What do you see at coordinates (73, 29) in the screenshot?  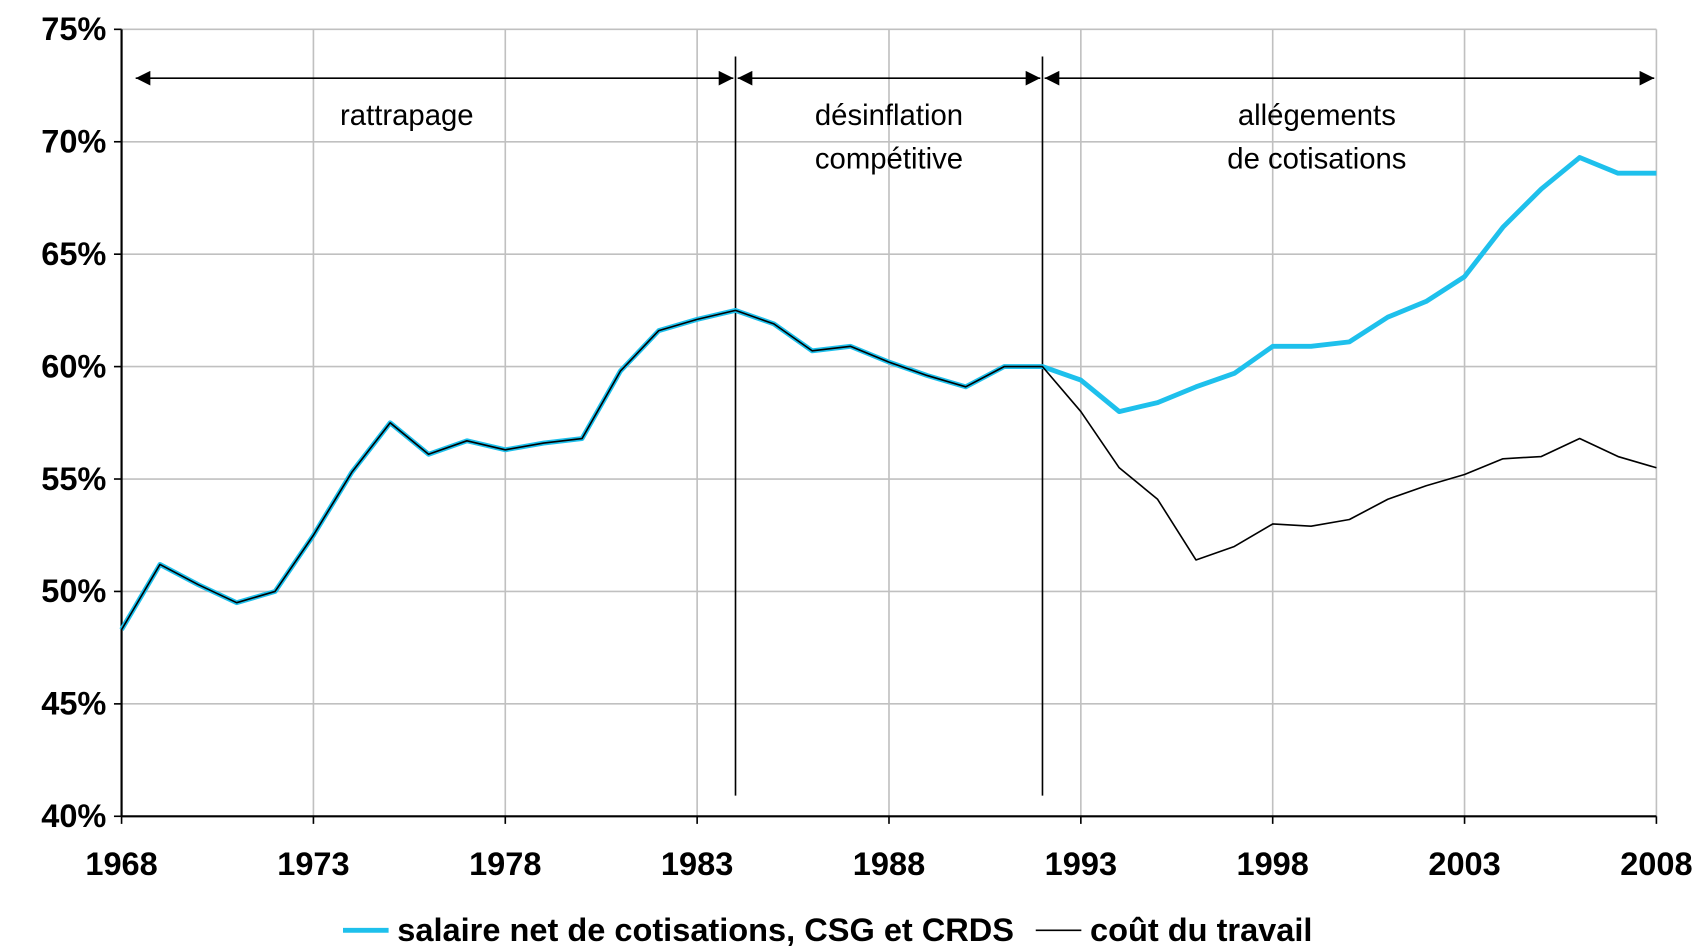 I see `y-tick-label: 75%` at bounding box center [73, 29].